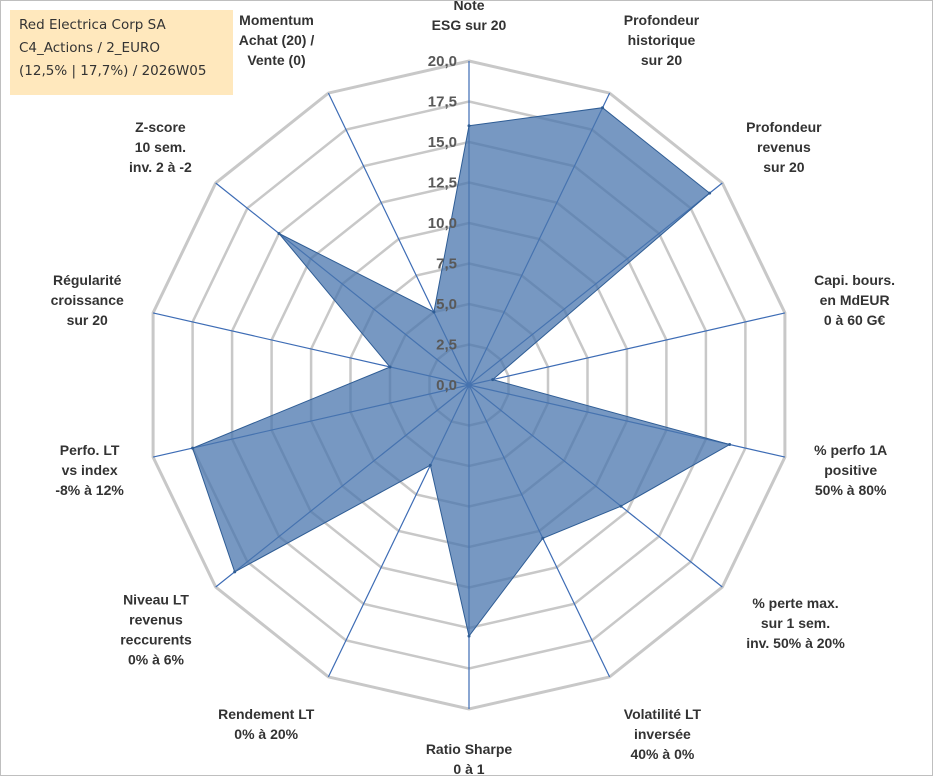 The height and width of the screenshot is (776, 933). I want to click on category-label: Vente (0), so click(276, 60).